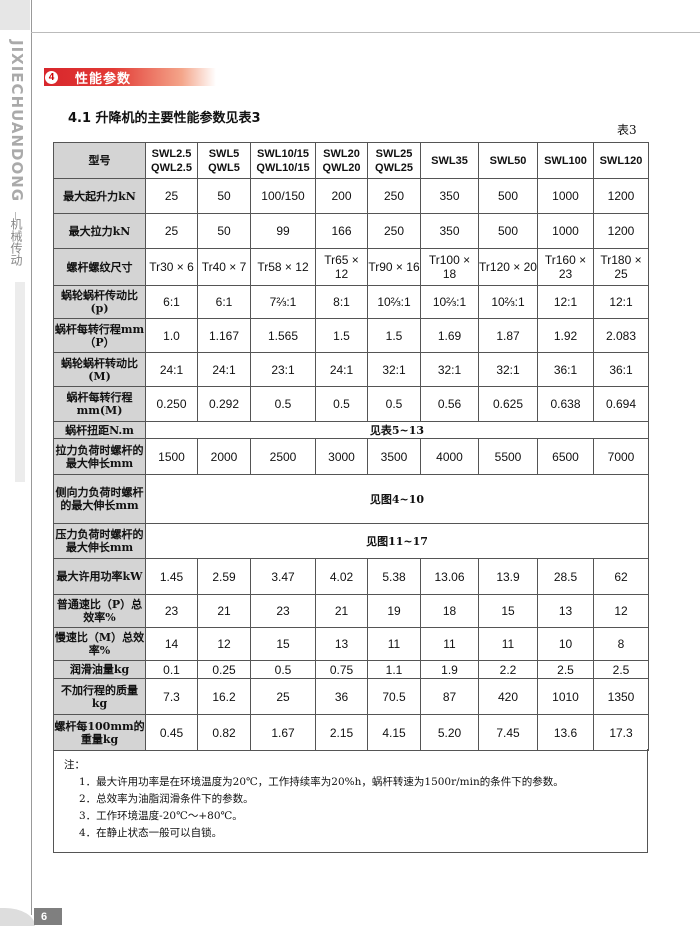  I want to click on table-row: 慢速比（M）总效率% 14 12 15 13 11 11 11 10 8, so click(351, 644).